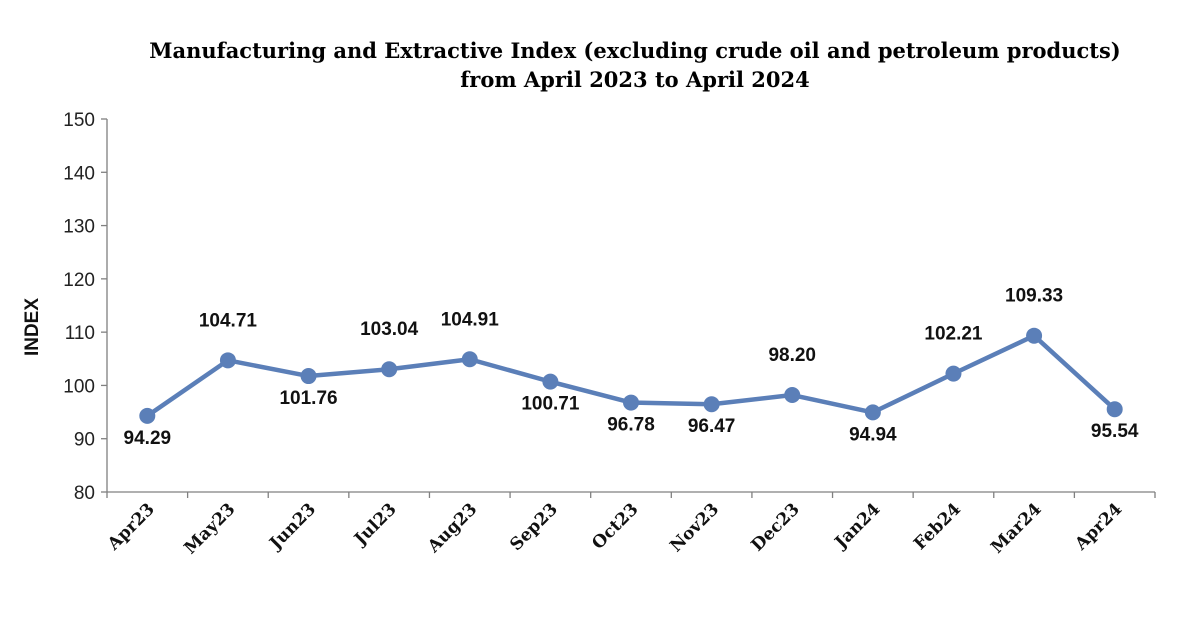 Image resolution: width=1200 pixels, height=622 pixels. I want to click on data-label: 104.91, so click(470, 319).